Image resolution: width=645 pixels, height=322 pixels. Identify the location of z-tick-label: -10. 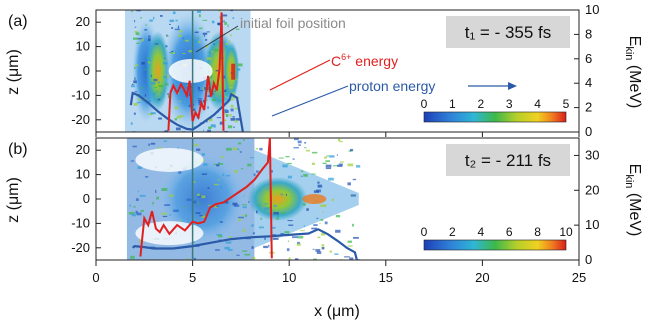
(80, 94).